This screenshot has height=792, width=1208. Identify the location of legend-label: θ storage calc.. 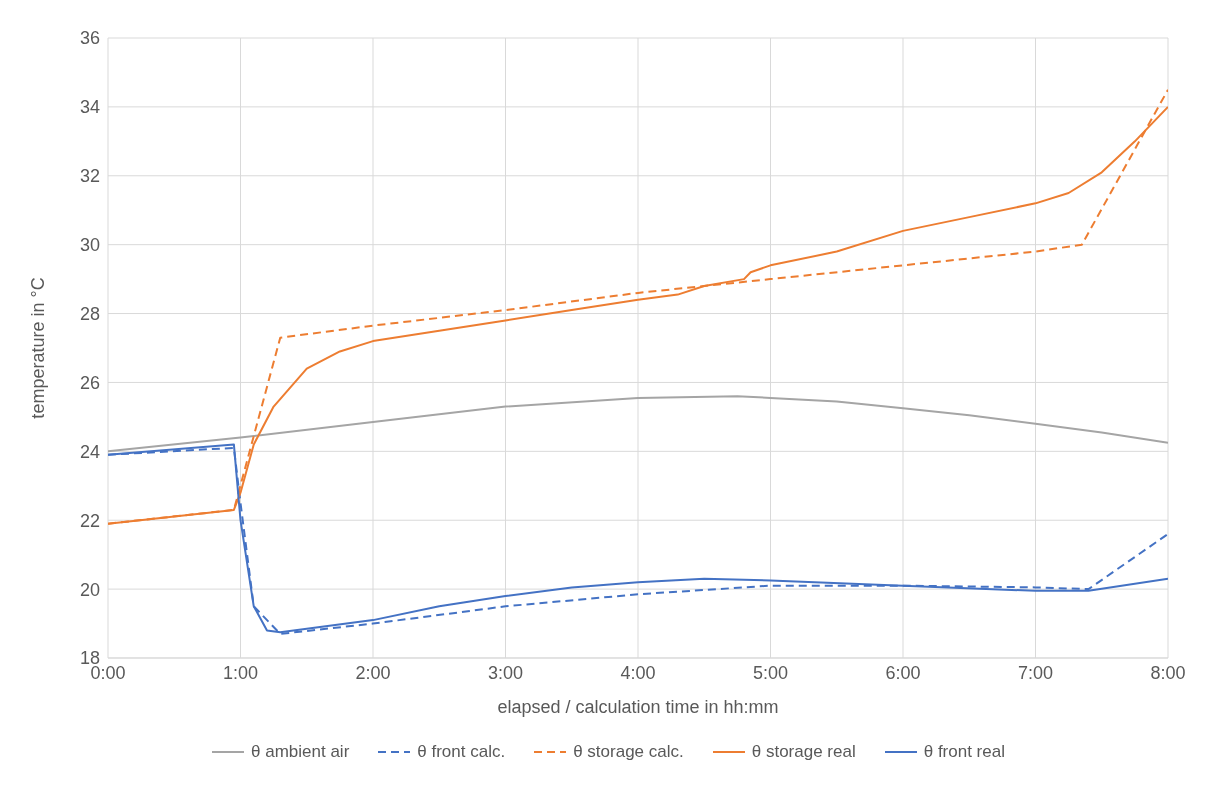
(628, 752).